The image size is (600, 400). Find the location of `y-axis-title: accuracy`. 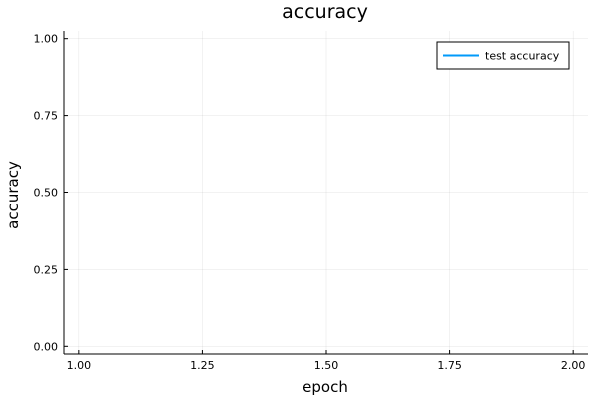

y-axis-title: accuracy is located at coordinates (13, 195).